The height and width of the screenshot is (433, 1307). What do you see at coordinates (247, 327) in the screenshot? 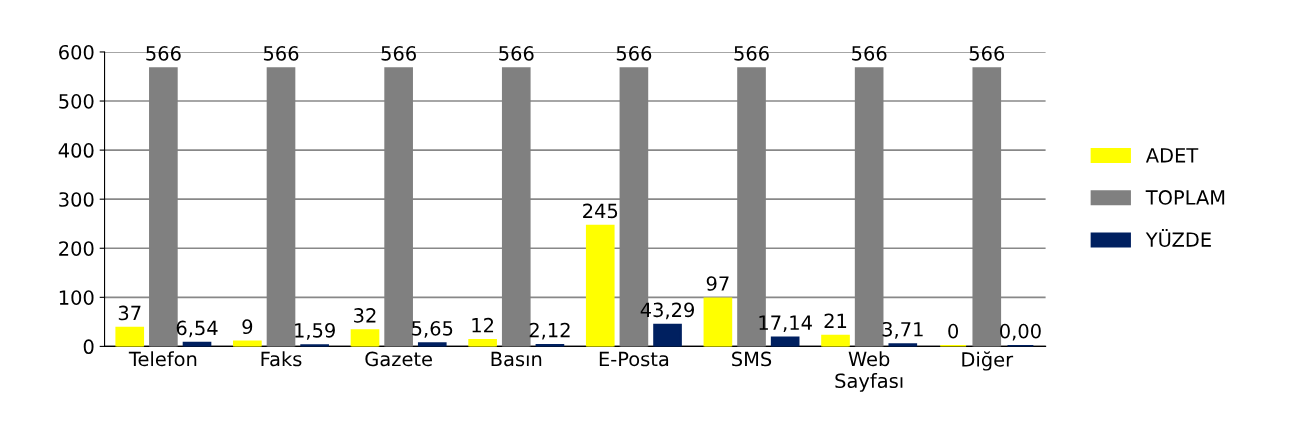
I see `data-label: 9` at bounding box center [247, 327].